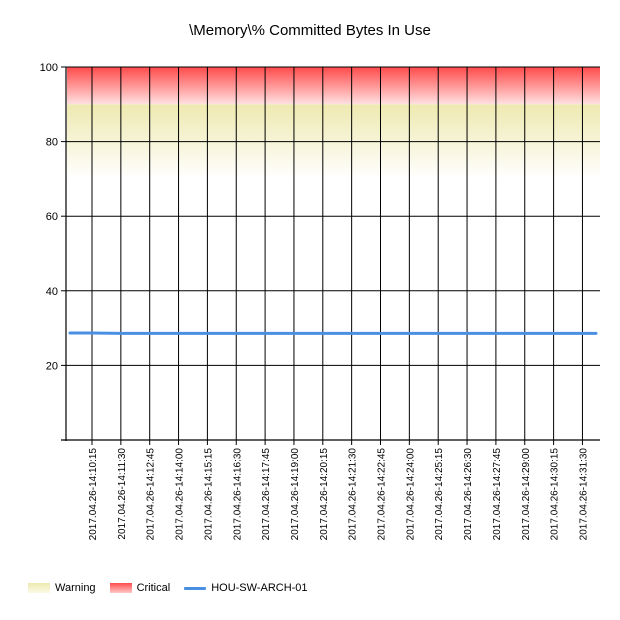 The width and height of the screenshot is (620, 620). Describe the element at coordinates (195, 588) in the screenshot. I see `series-swatch` at that location.